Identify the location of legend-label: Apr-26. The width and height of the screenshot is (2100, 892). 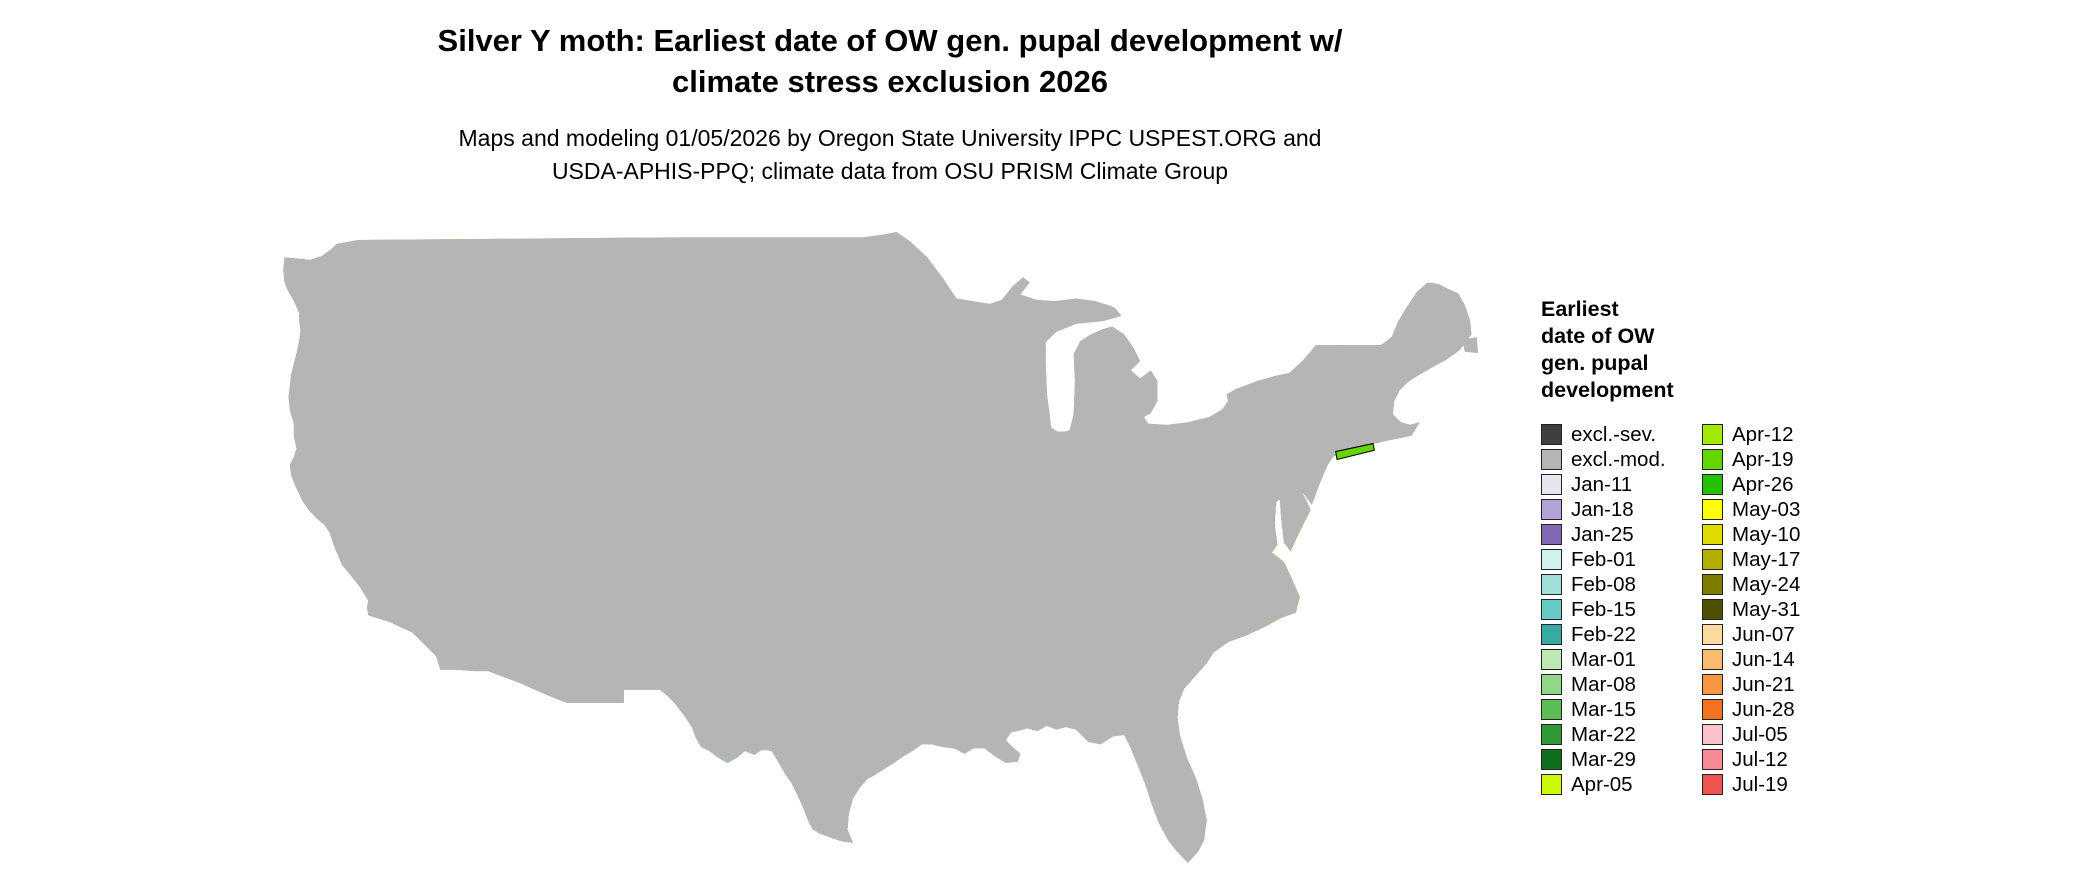
(1763, 484).